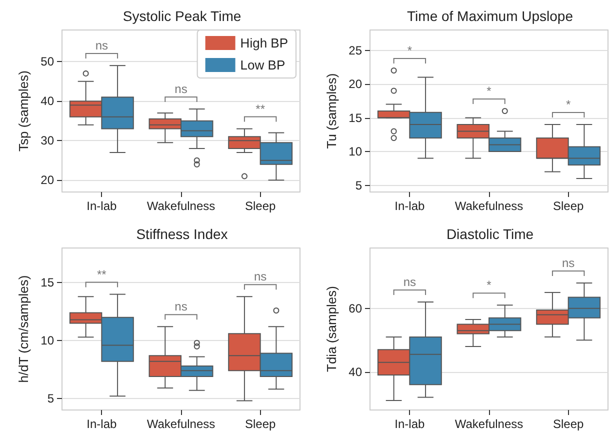 The width and height of the screenshot is (616, 436). What do you see at coordinates (264, 43) in the screenshot?
I see `legend-label: High BP` at bounding box center [264, 43].